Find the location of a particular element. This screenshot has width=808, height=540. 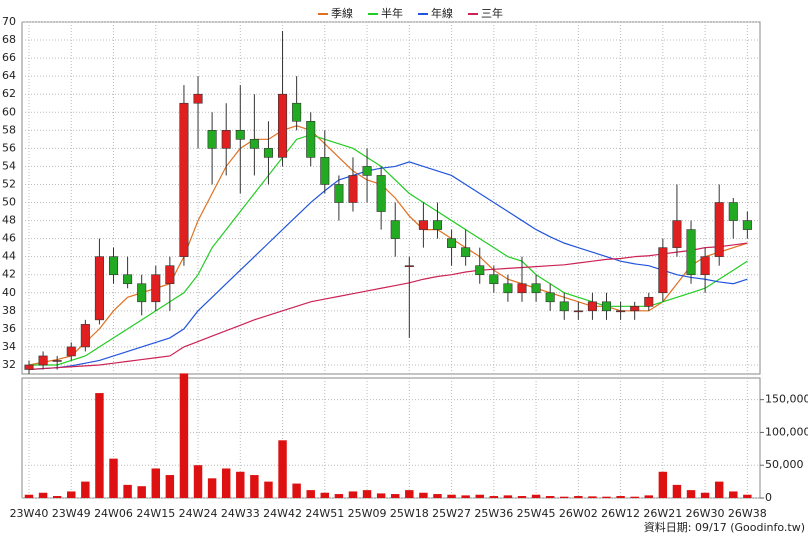

x-tick-label: 23W49 is located at coordinates (71, 513).